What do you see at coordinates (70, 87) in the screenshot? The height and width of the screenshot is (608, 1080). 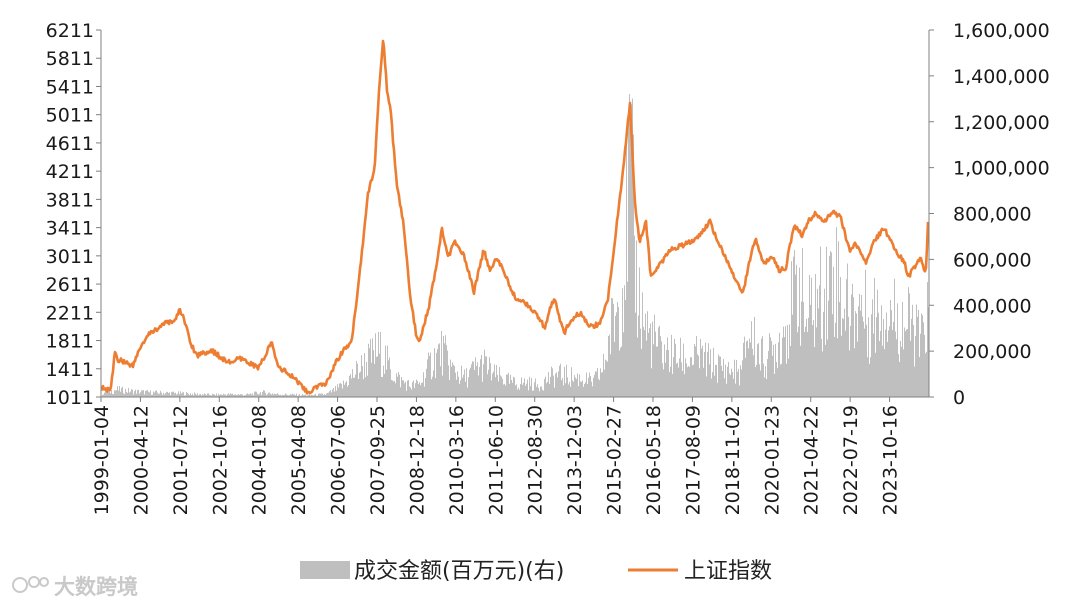 I see `left-tick-label: 5411` at bounding box center [70, 87].